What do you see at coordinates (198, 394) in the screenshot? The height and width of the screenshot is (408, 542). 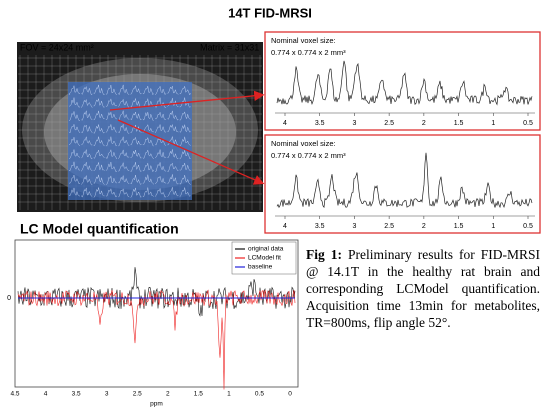 I see `x-tick-label: 1.5` at bounding box center [198, 394].